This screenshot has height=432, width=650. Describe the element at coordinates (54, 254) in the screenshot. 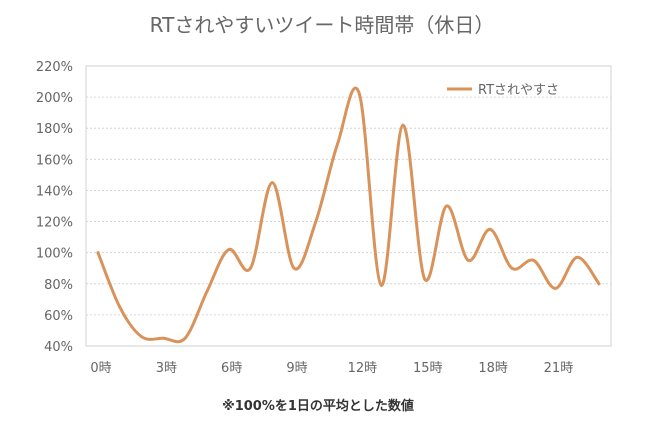

I see `y-tick-label: 100%` at that location.